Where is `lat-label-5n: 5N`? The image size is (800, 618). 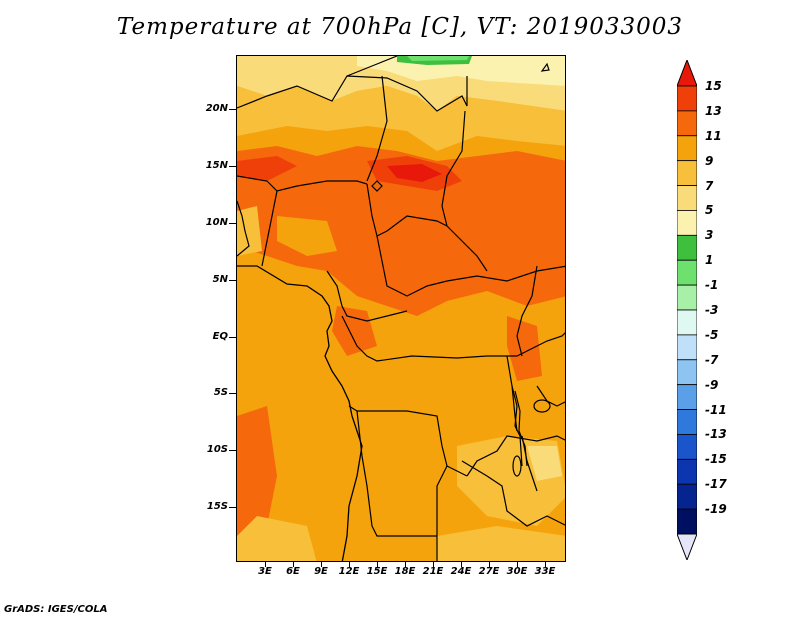 lat-label-5n: 5N is located at coordinates (220, 279).